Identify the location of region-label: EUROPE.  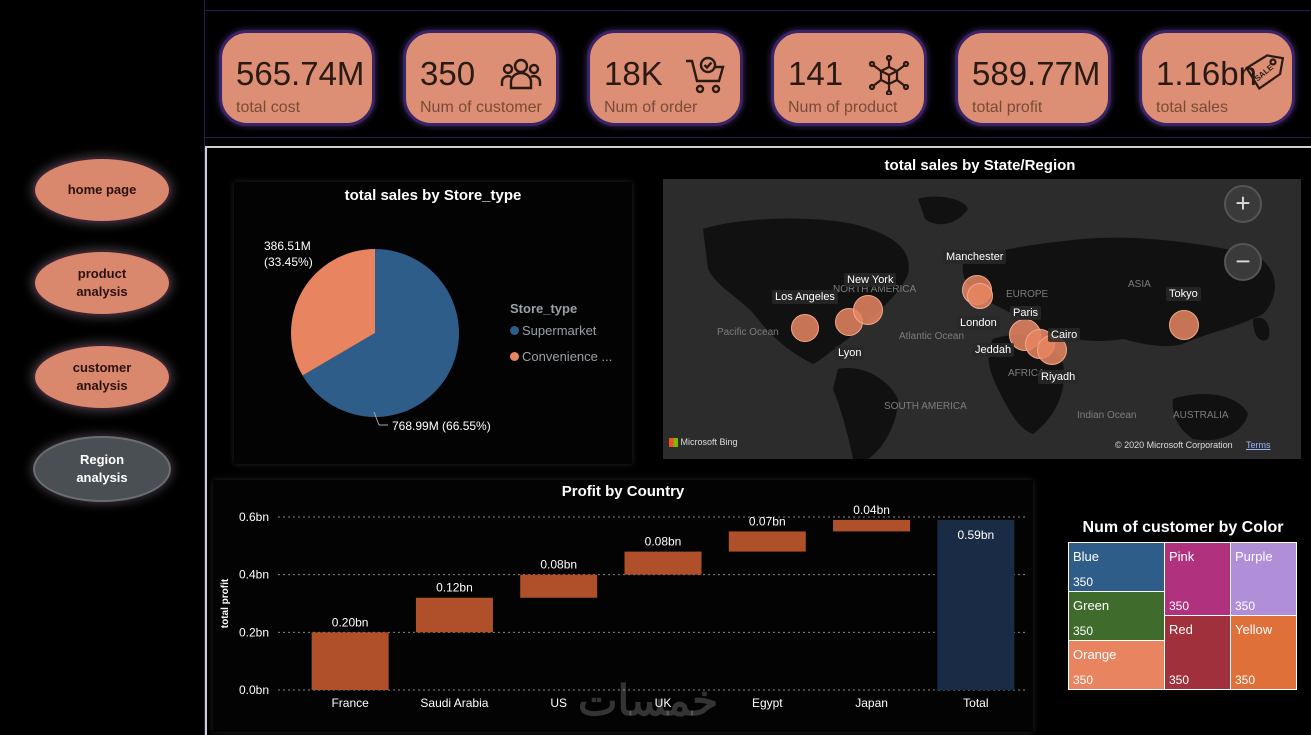
(1027, 294).